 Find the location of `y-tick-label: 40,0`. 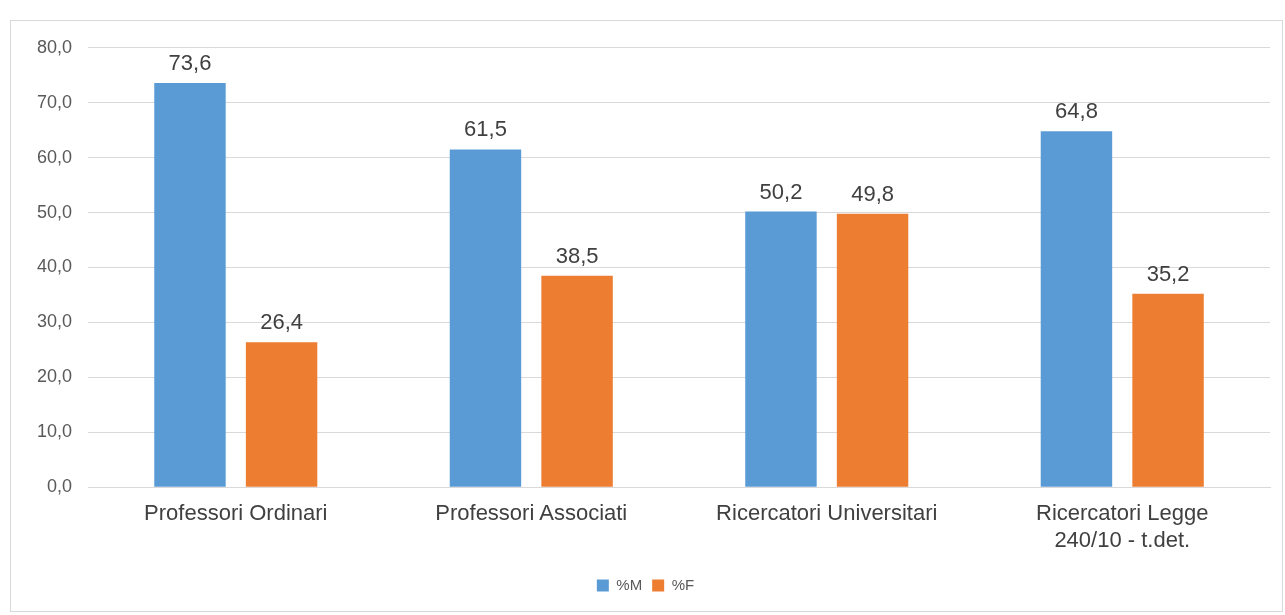

y-tick-label: 40,0 is located at coordinates (54, 266).